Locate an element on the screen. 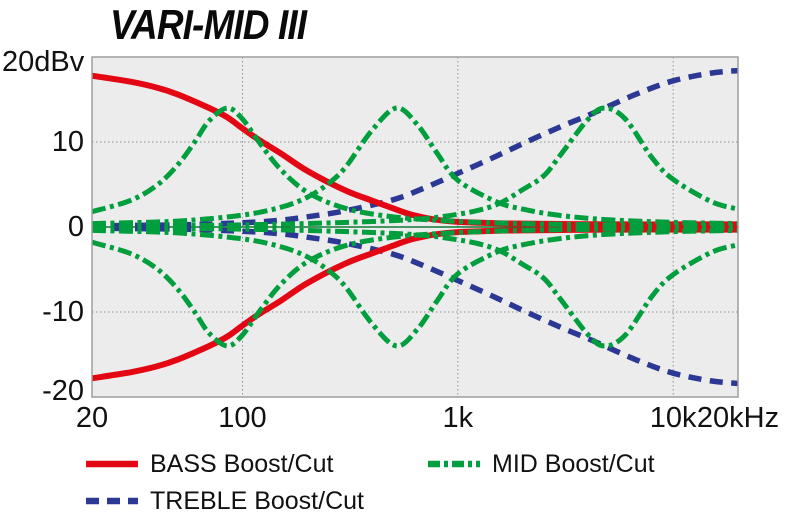 The image size is (790, 520). y-tick-label-10: 10 is located at coordinates (67, 142).